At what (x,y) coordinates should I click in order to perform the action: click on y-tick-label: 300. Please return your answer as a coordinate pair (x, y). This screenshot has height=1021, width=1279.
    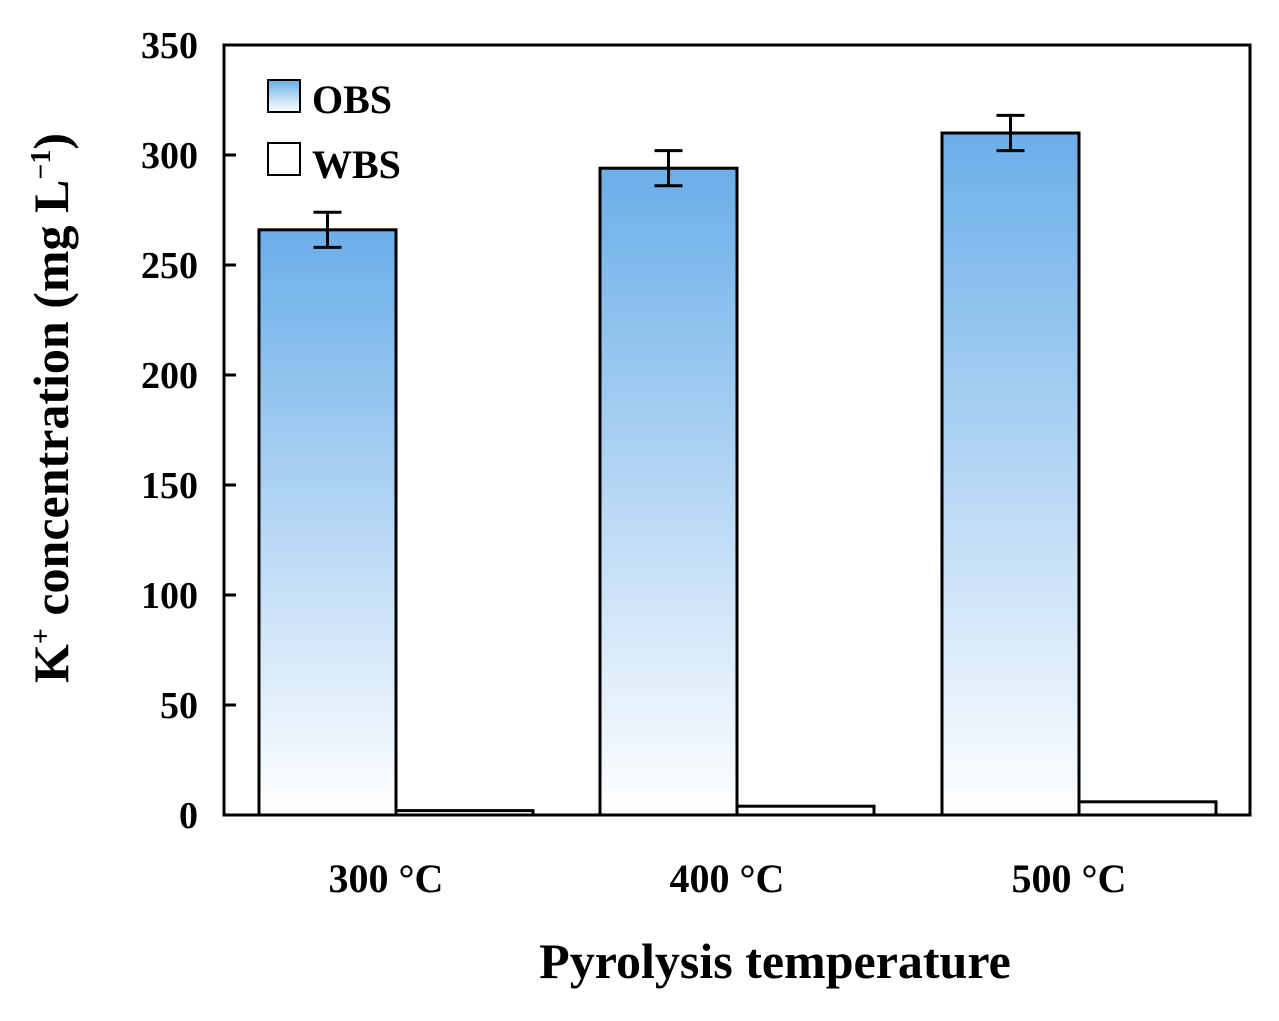
    Looking at the image, I should click on (169, 156).